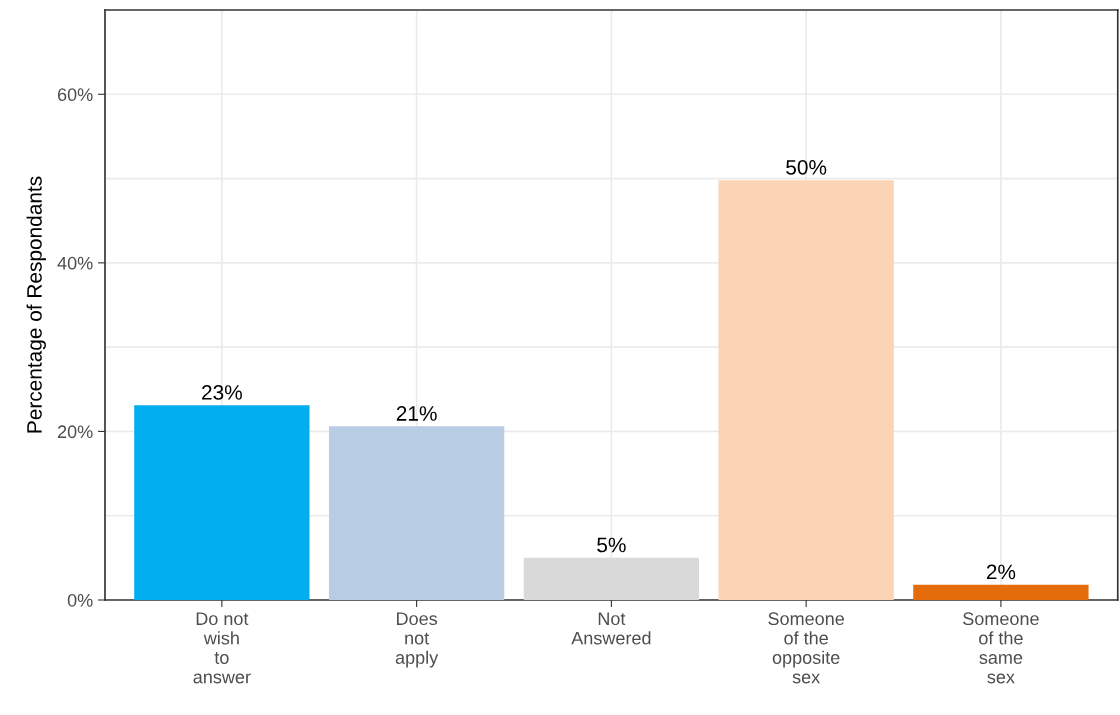 This screenshot has height=715, width=1120. I want to click on x-tick-label: Someone of the same sex, so click(1001, 648).